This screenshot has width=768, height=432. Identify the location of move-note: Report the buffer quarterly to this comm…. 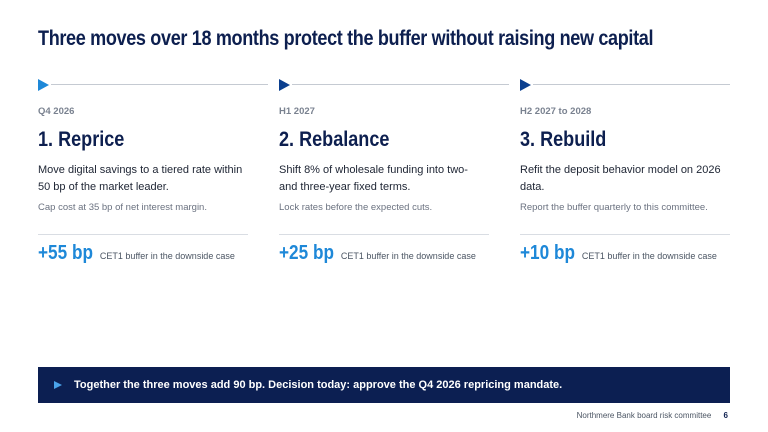
(614, 207).